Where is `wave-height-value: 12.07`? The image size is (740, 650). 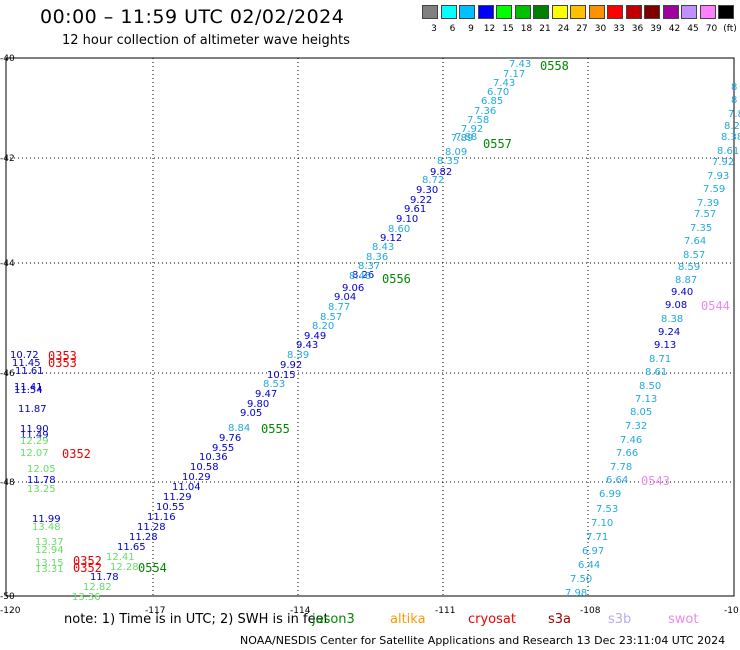 wave-height-value: 12.07 is located at coordinates (34, 453).